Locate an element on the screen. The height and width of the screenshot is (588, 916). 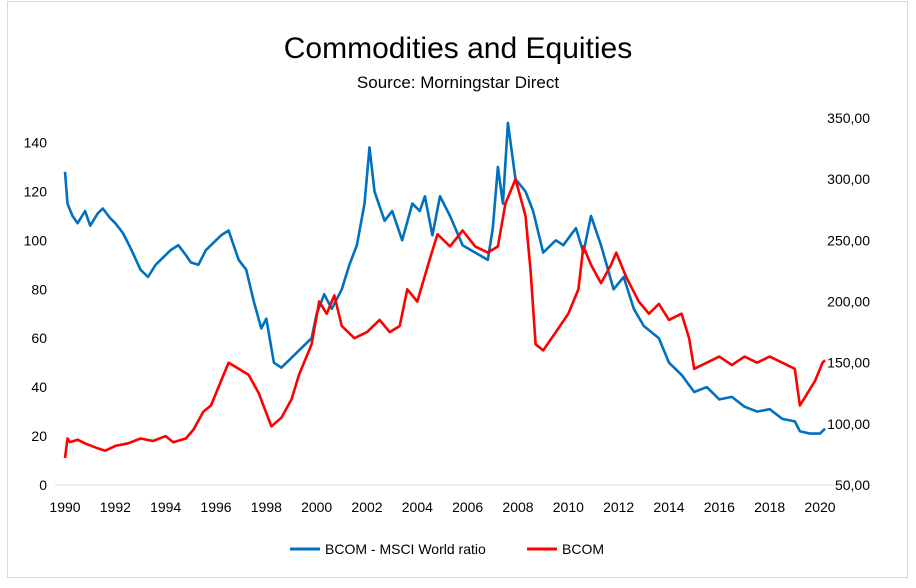
y-right-tick-label: 300,00 is located at coordinates (848, 179).